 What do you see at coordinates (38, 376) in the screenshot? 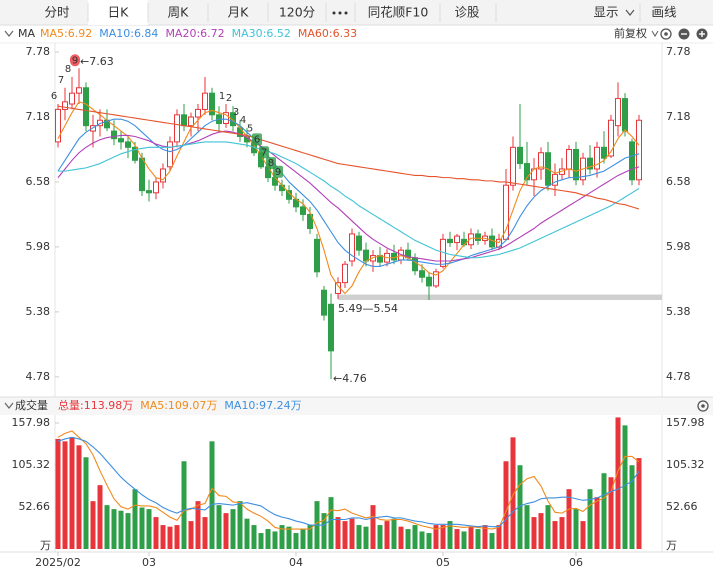
I see `y-tick-label: 4.78` at bounding box center [38, 376].